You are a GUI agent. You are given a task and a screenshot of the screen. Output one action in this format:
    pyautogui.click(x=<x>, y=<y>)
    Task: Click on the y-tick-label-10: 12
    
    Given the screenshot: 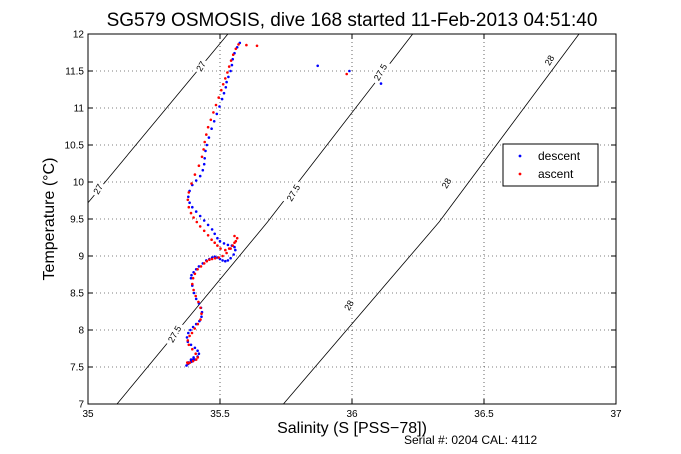 What is the action you would take?
    pyautogui.click(x=79, y=35)
    